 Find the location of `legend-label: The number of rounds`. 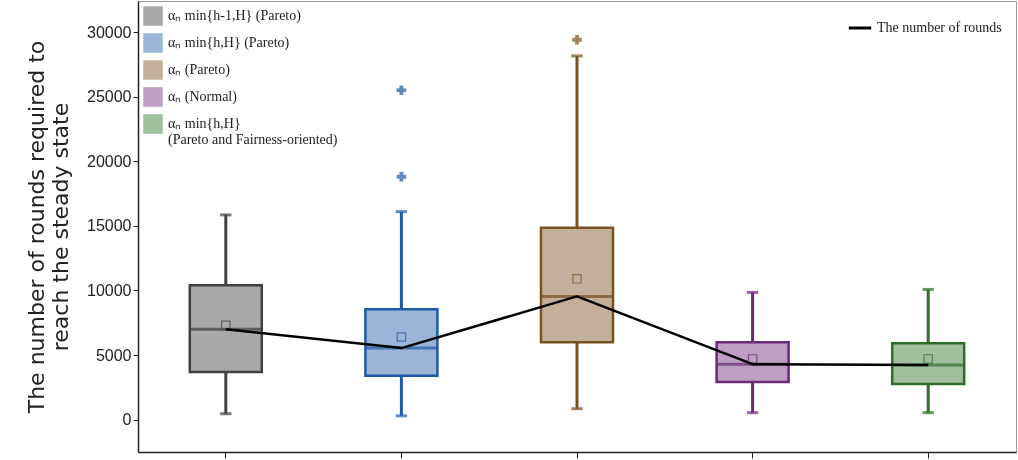

legend-label: The number of rounds is located at coordinates (939, 27).